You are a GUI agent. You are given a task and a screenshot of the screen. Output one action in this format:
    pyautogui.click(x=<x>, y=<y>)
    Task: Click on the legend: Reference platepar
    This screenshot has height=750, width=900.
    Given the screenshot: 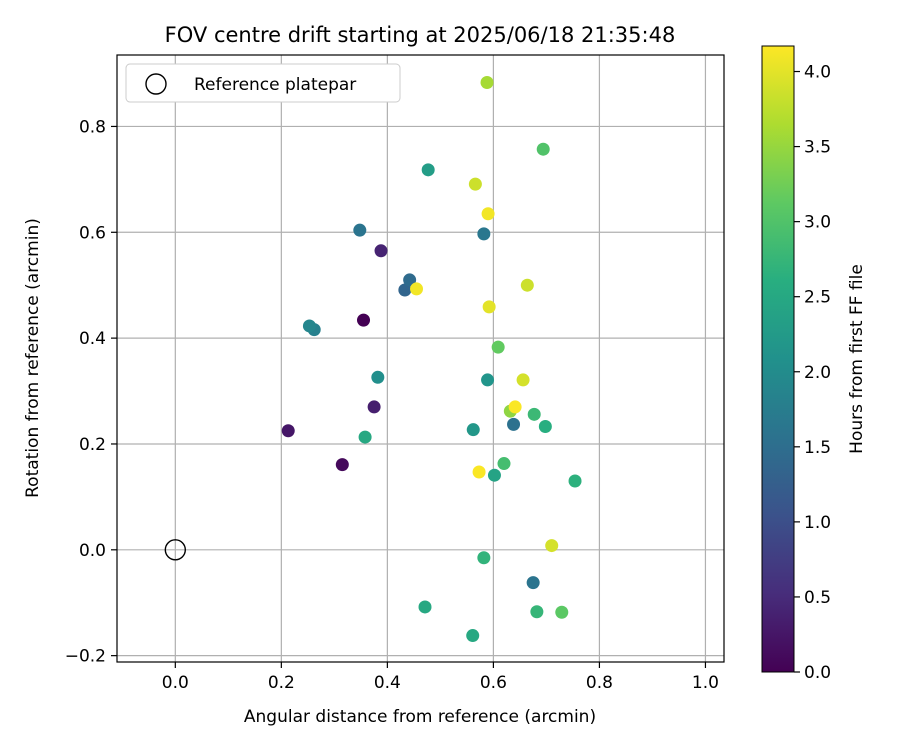 What is the action you would take?
    pyautogui.click(x=263, y=83)
    